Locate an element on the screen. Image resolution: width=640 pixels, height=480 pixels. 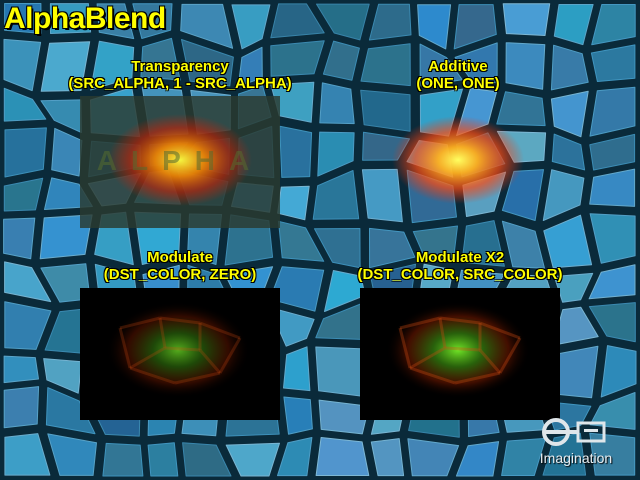
logo-text: Imagination is located at coordinates (576, 458).